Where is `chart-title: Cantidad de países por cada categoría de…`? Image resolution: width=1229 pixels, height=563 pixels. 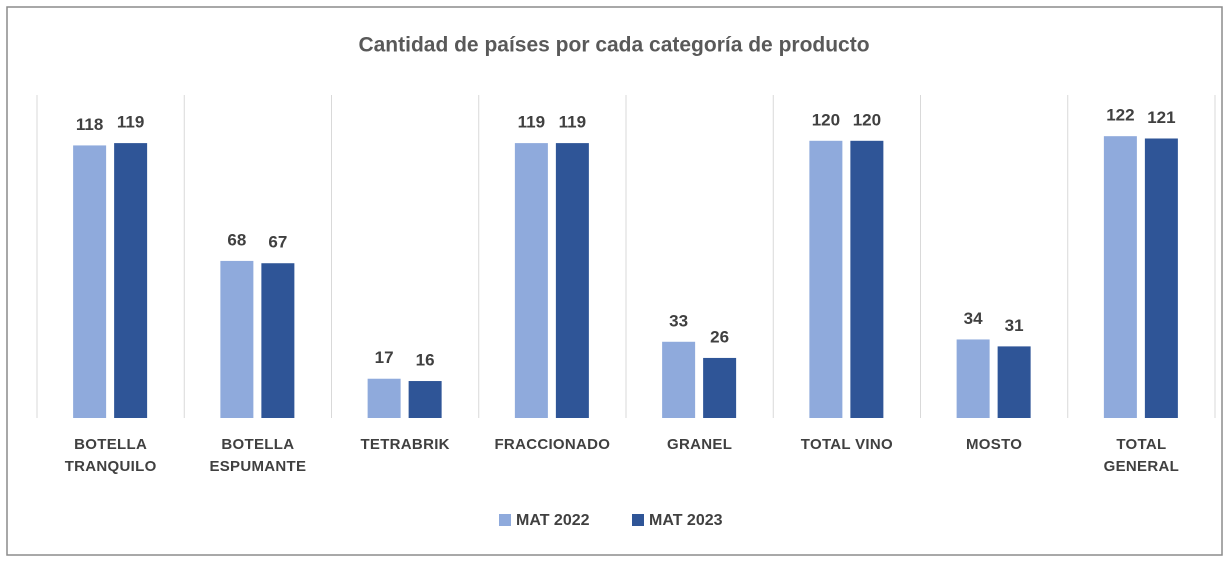 chart-title: Cantidad de países por cada categoría de… is located at coordinates (613, 45).